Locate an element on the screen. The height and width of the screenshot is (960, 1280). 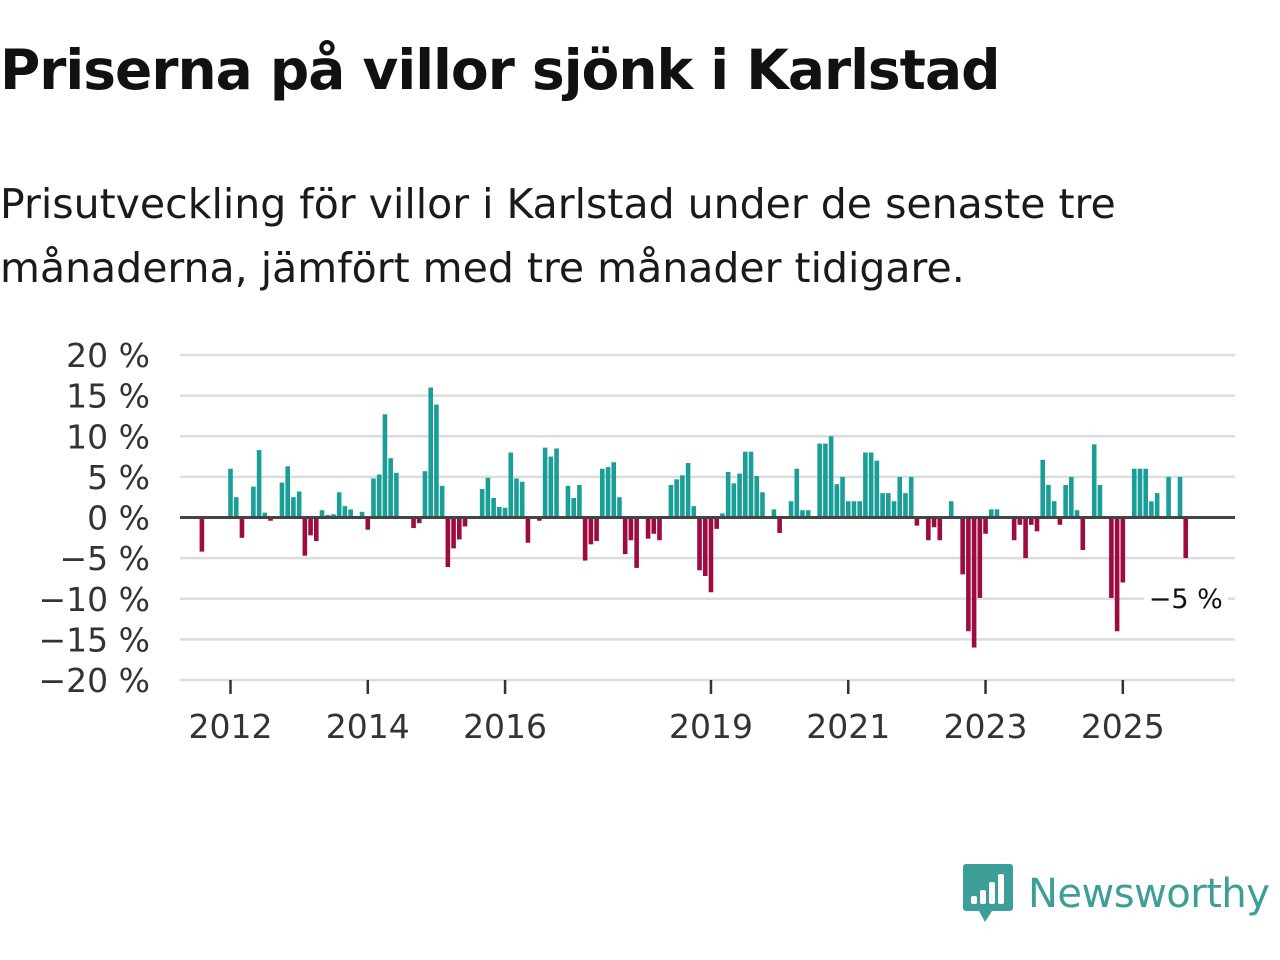
x-tick-label: 2014 is located at coordinates (368, 726).